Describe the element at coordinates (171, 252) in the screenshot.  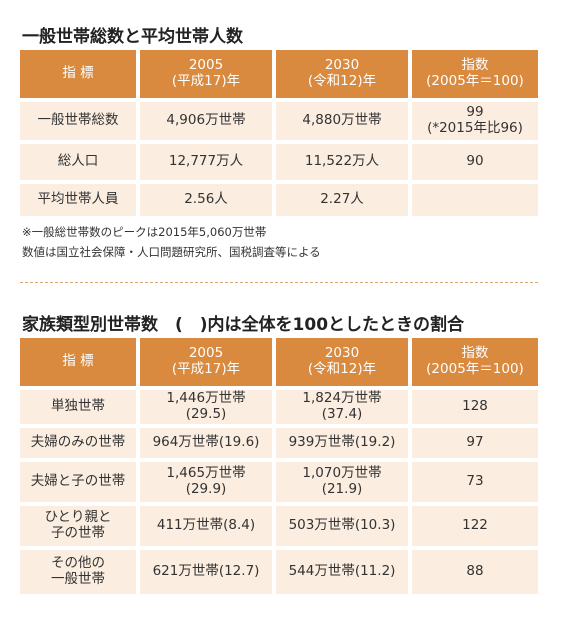
I see `note: 数値は国立社会保障・人口問題研究所、国税調査等による` at that location.